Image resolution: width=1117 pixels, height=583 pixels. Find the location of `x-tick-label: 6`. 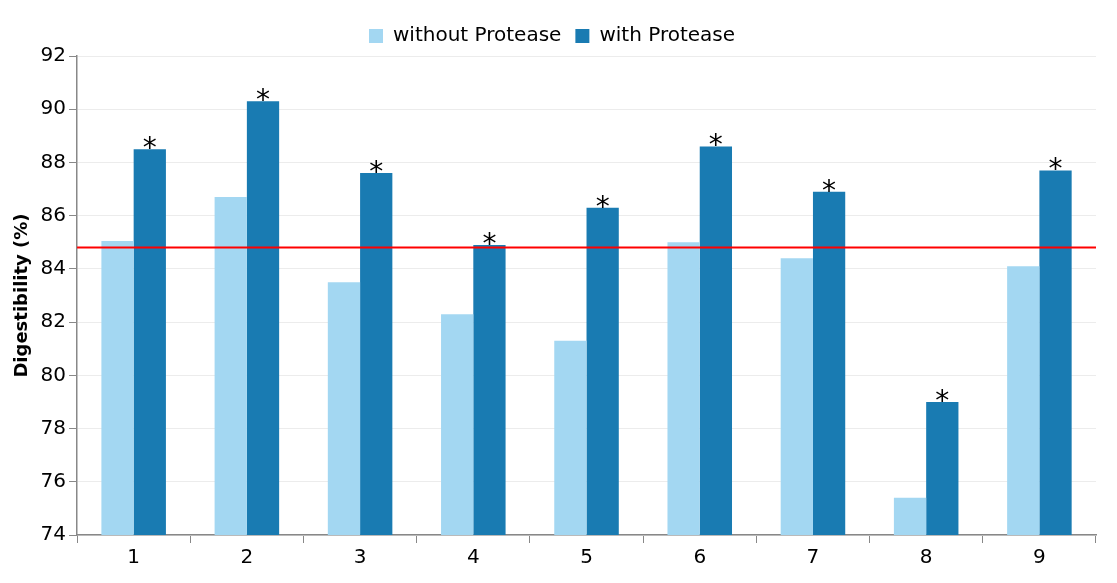

x-tick-label: 6 is located at coordinates (700, 556).